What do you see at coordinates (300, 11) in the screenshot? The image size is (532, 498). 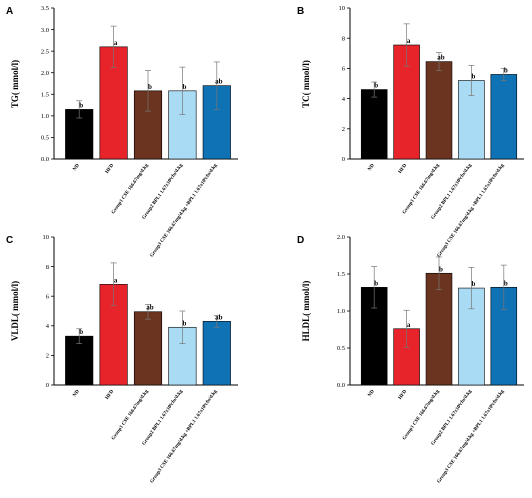 I see `panel-label: B` at bounding box center [300, 11].